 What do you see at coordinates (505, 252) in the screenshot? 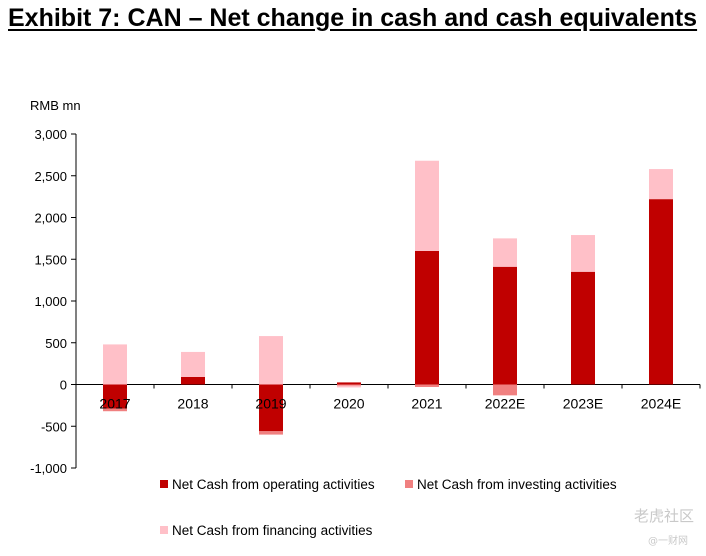
I see `bar-2022e-financing` at bounding box center [505, 252].